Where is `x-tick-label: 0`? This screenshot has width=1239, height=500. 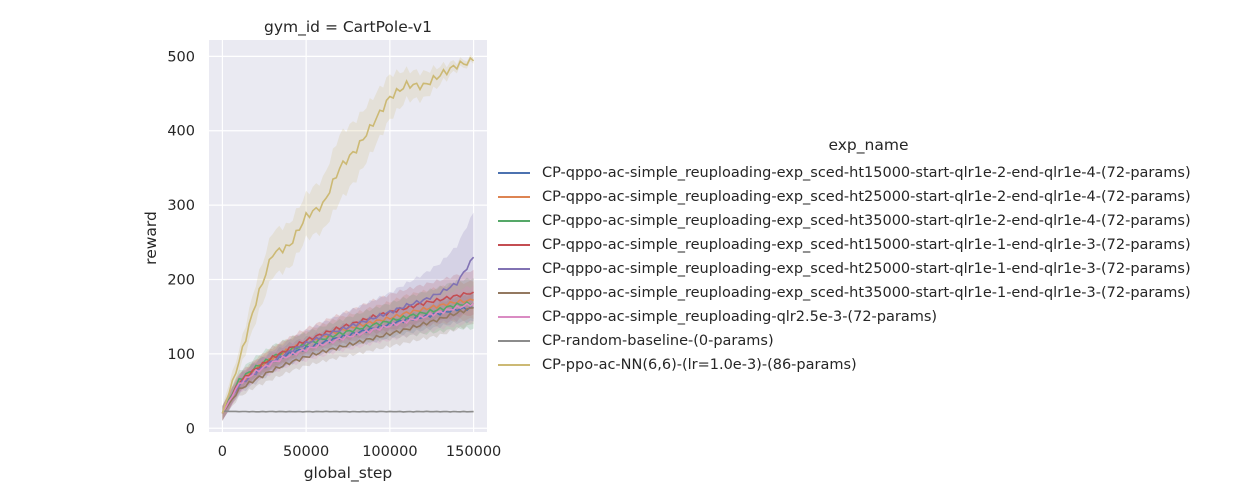
x-tick-label: 0 is located at coordinates (222, 452).